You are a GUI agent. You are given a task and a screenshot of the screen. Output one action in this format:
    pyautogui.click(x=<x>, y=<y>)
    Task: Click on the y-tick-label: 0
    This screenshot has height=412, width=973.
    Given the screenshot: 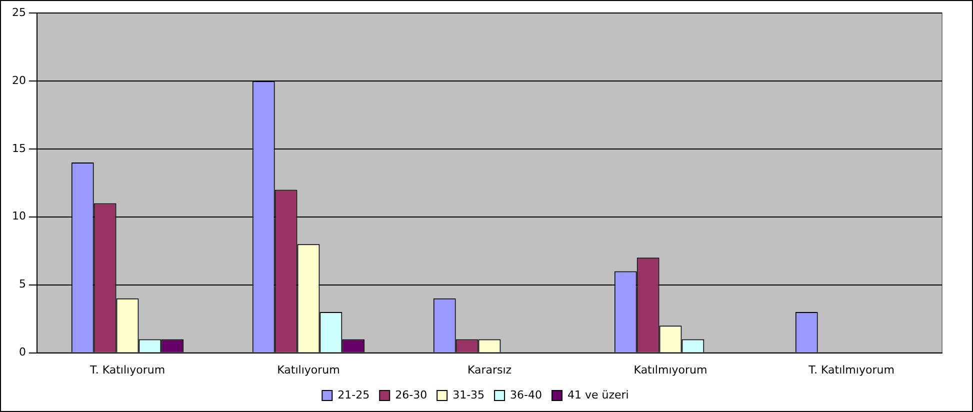 What is the action you would take?
    pyautogui.click(x=22, y=352)
    